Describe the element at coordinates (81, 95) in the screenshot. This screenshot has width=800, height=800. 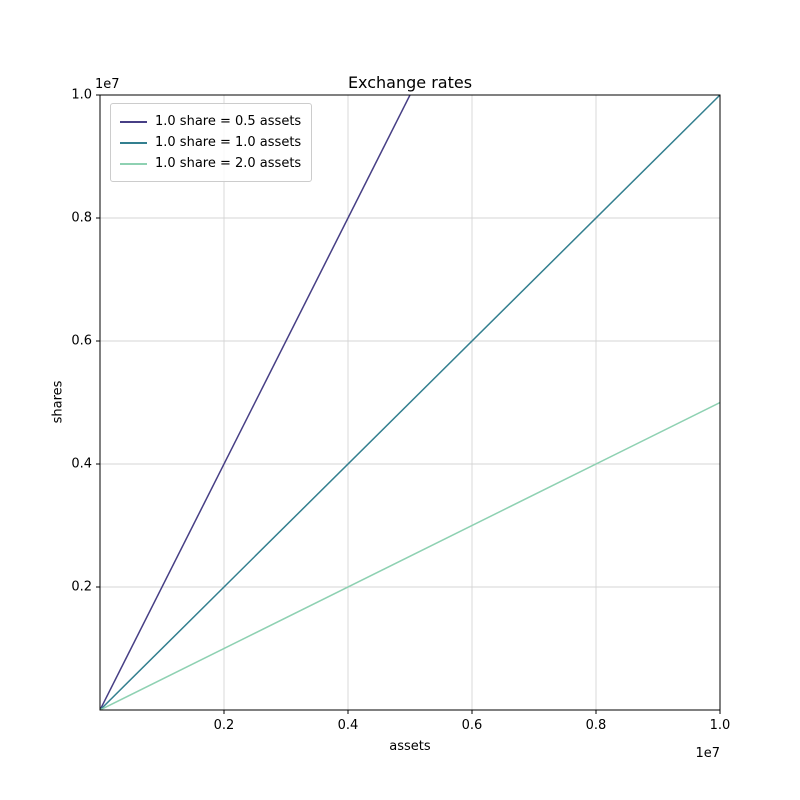
I see `y-tick-label: 1.0` at that location.